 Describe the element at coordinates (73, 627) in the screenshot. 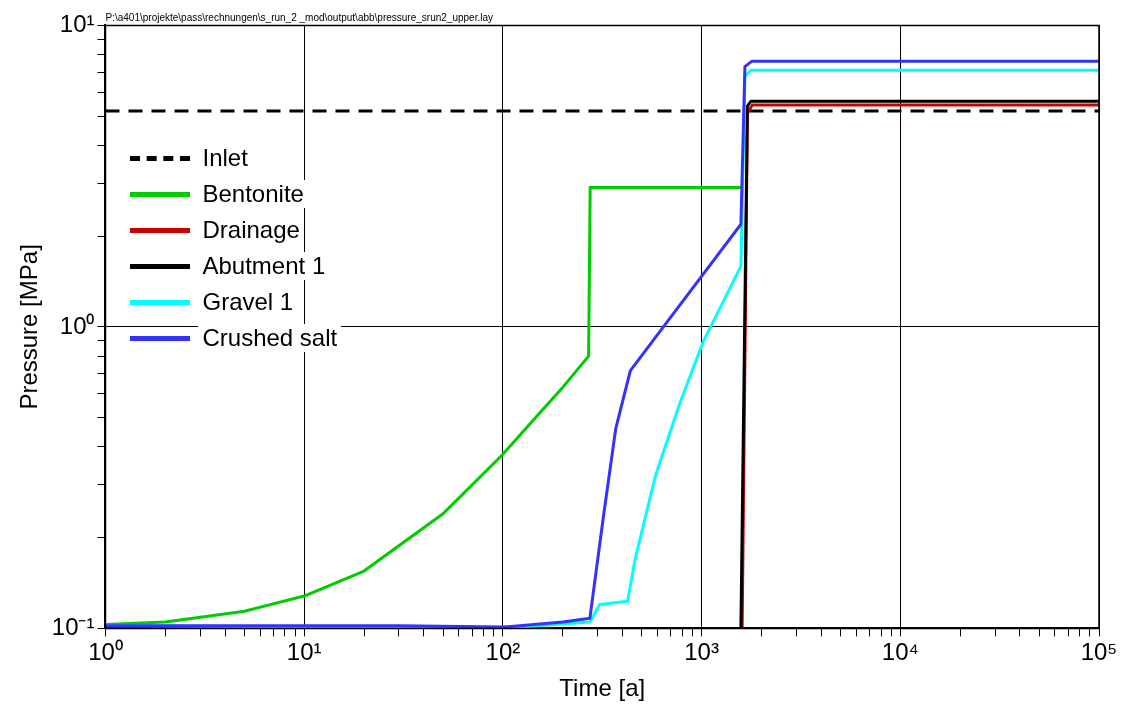

I see `y-tick-label: 10⁻¹` at that location.